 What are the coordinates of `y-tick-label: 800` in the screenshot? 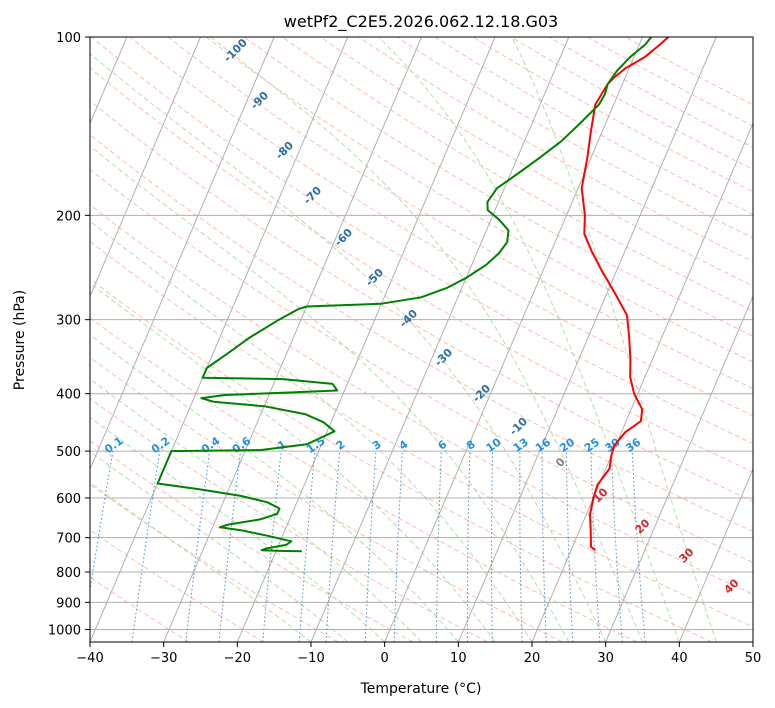 It's located at (68, 573).